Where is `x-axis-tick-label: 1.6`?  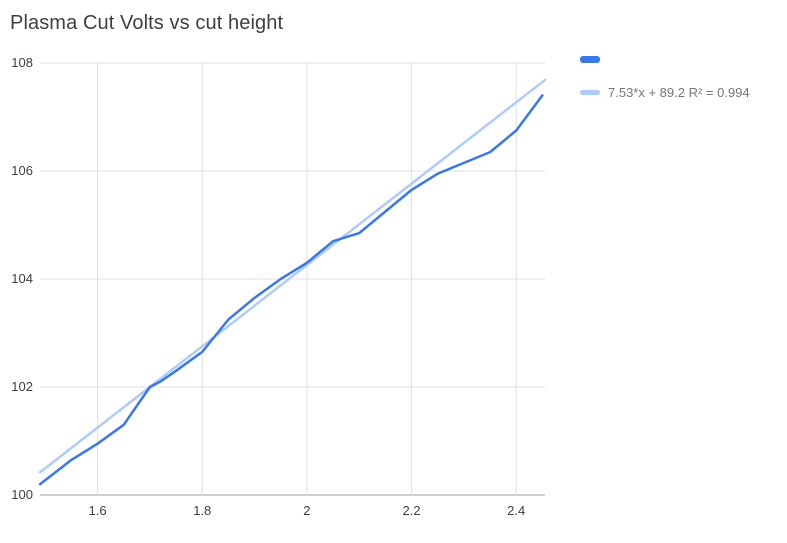 x-axis-tick-label: 1.6 is located at coordinates (98, 510).